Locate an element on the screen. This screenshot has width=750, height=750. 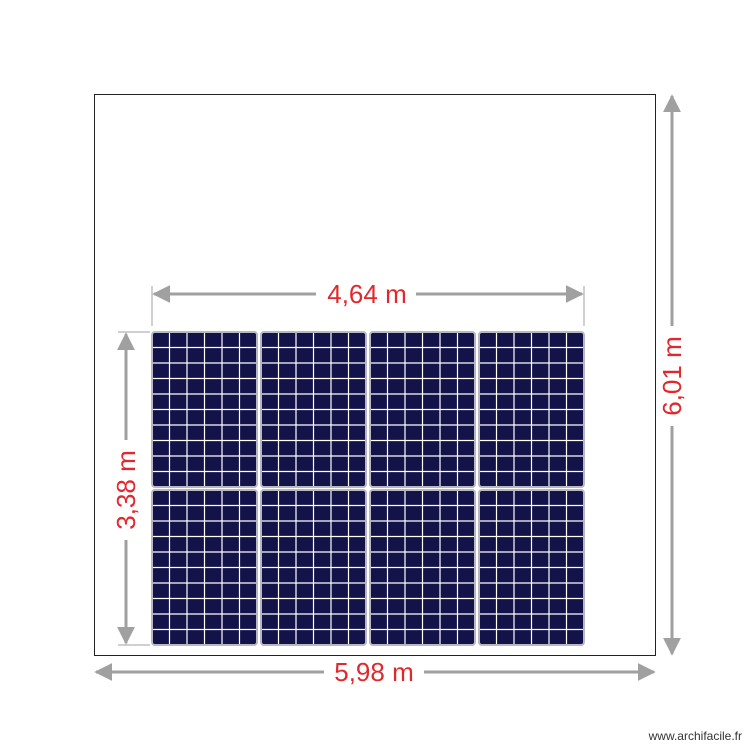
array-width-label: 4,64 m is located at coordinates (367, 294).